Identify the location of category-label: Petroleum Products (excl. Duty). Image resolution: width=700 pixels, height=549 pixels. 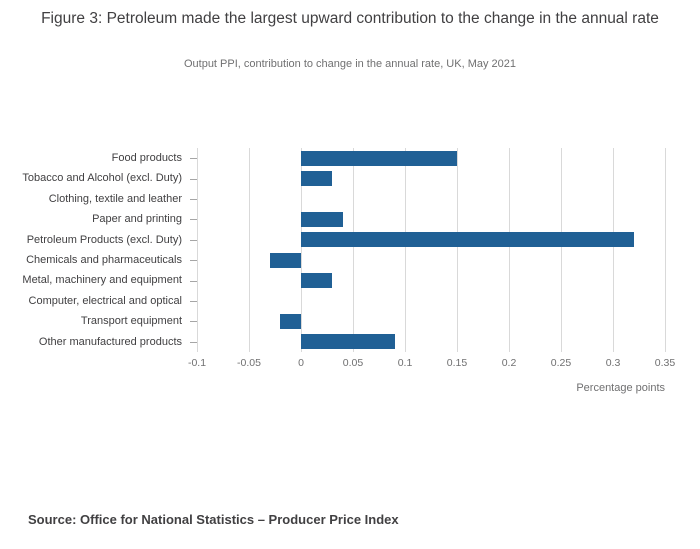
(104, 239).